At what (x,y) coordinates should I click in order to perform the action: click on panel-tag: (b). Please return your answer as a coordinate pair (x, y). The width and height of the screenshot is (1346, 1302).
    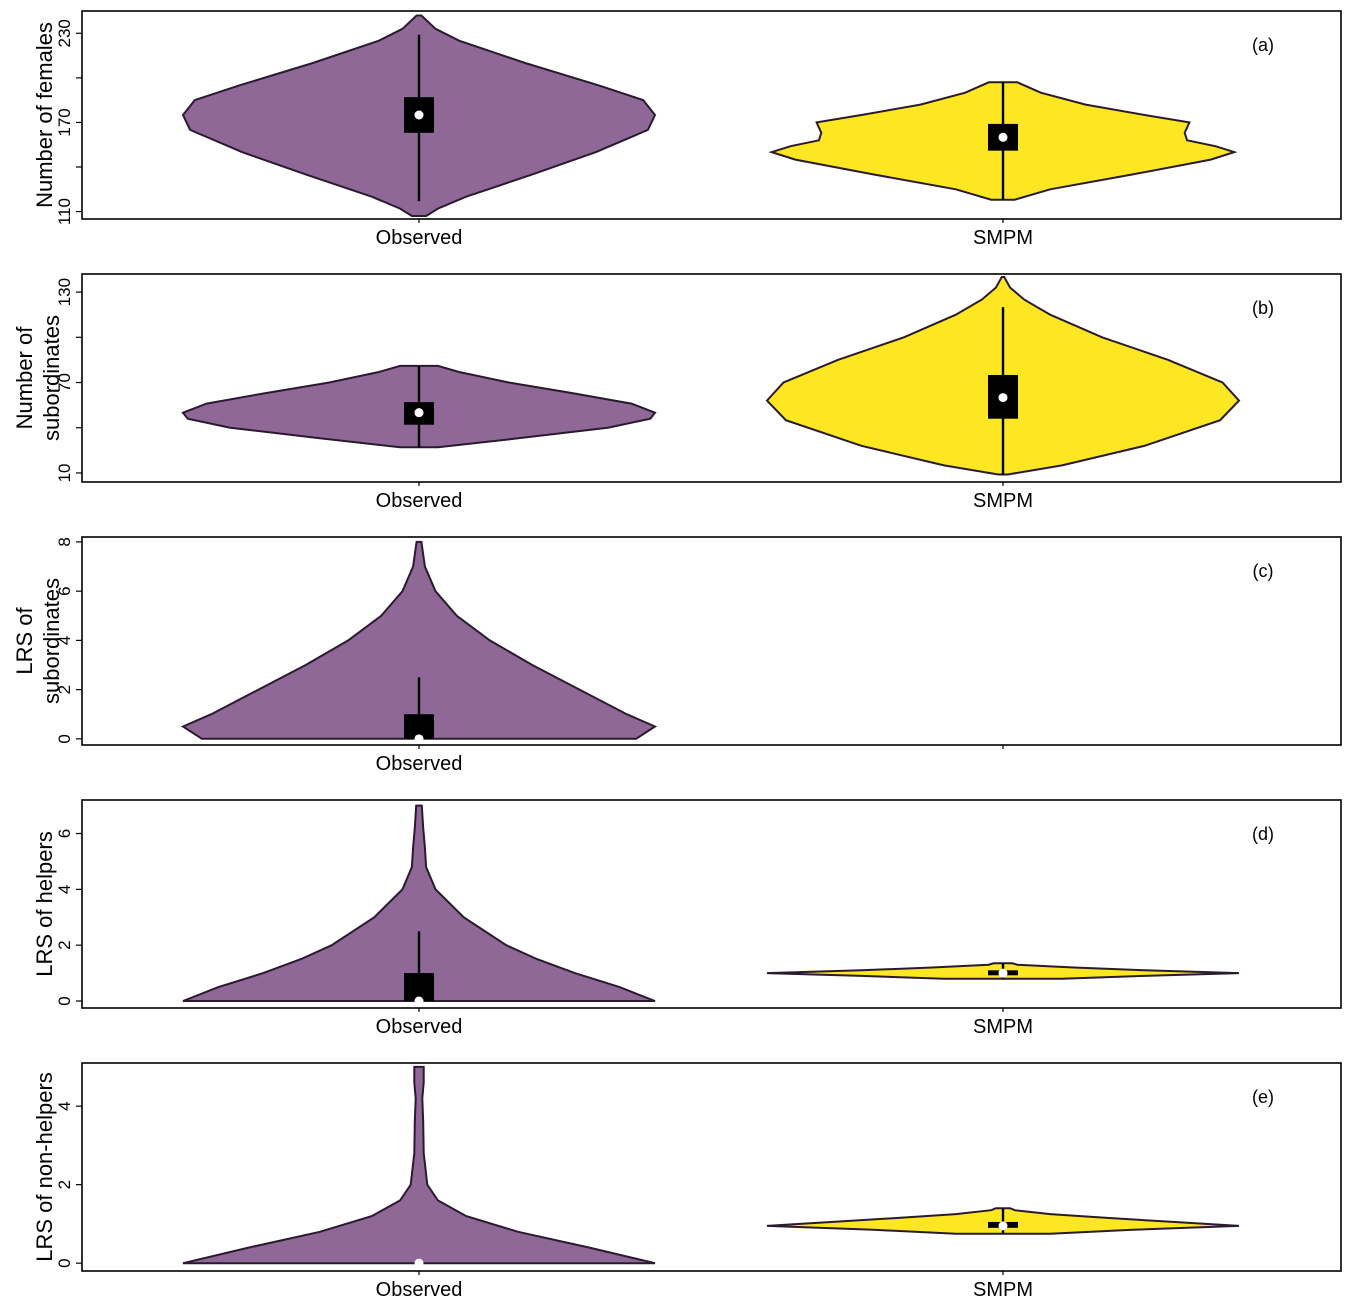
    Looking at the image, I should click on (1263, 308).